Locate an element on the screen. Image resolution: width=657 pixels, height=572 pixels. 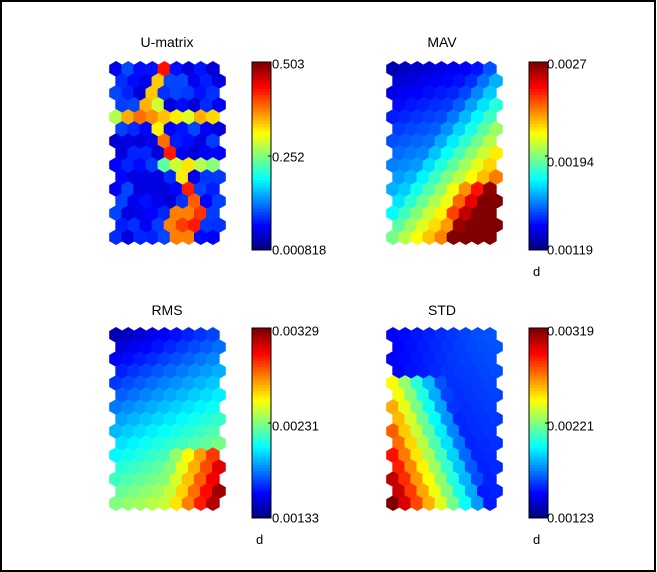
colorbar-mid-std: 0.00221 is located at coordinates (570, 426).